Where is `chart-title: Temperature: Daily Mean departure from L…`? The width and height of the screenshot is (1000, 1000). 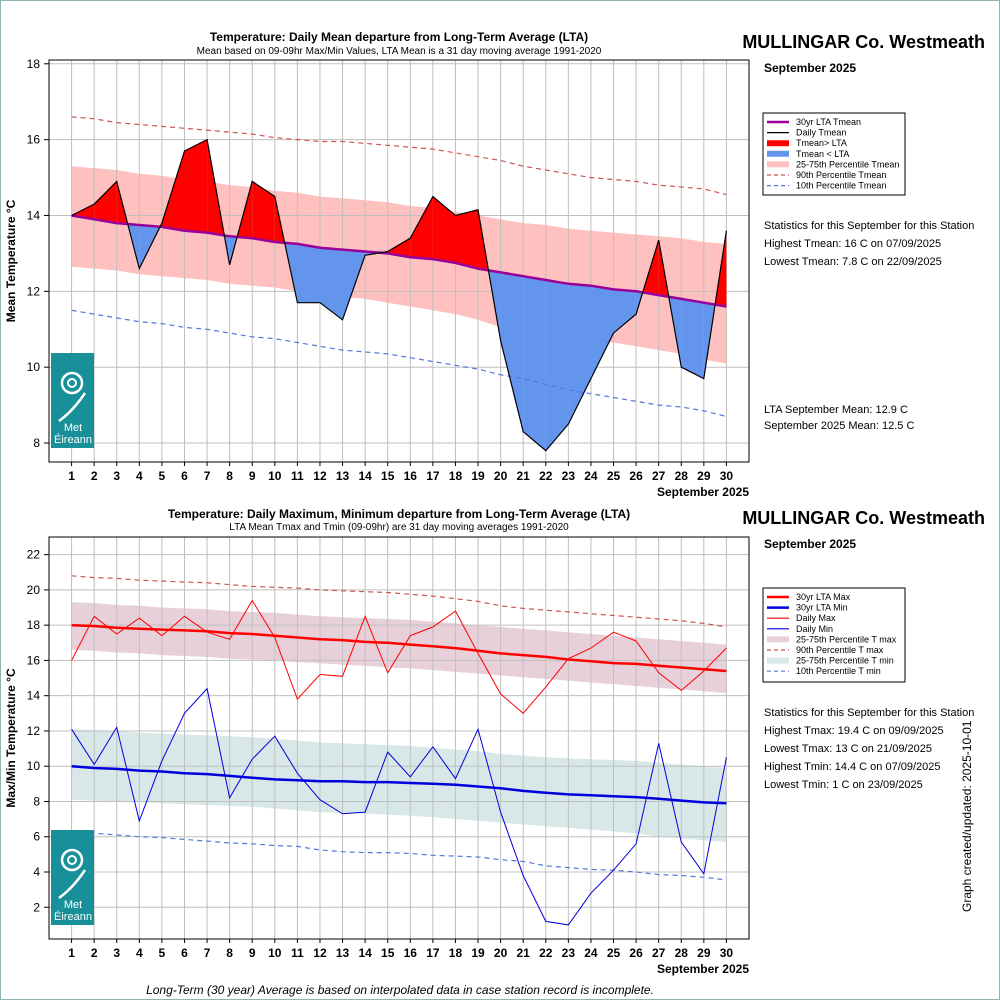 chart-title: Temperature: Daily Mean departure from L… is located at coordinates (399, 37).